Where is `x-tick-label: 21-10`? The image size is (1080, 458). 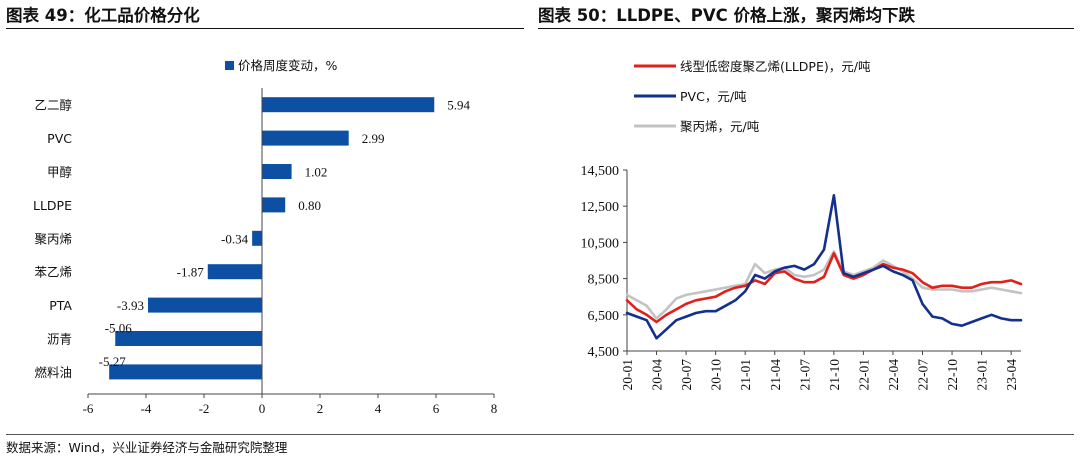
x-tick-label: 21-10 is located at coordinates (834, 375).